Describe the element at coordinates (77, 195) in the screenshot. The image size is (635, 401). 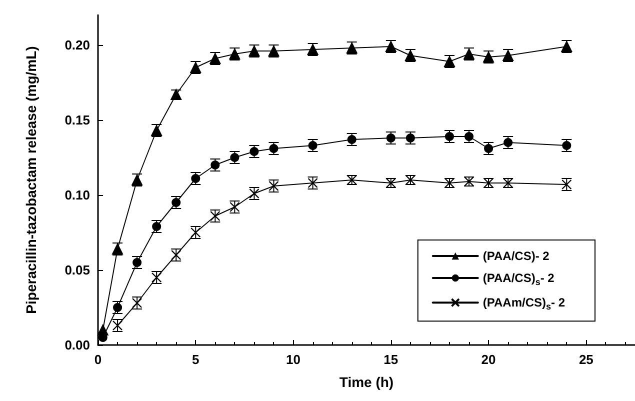
I see `y-tick-label: 0.10` at that location.